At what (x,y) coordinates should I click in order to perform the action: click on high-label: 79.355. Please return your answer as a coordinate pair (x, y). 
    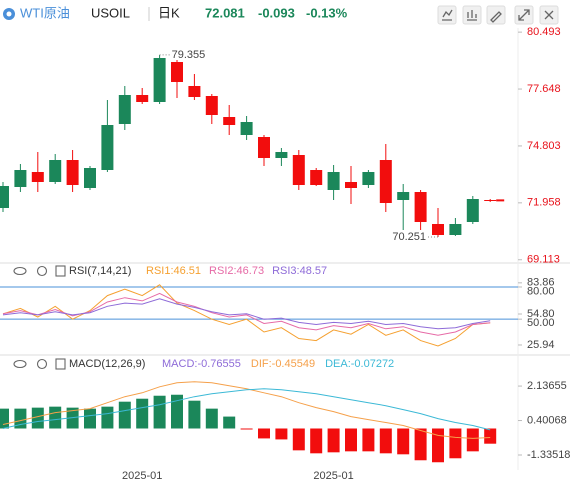
    Looking at the image, I should click on (189, 55).